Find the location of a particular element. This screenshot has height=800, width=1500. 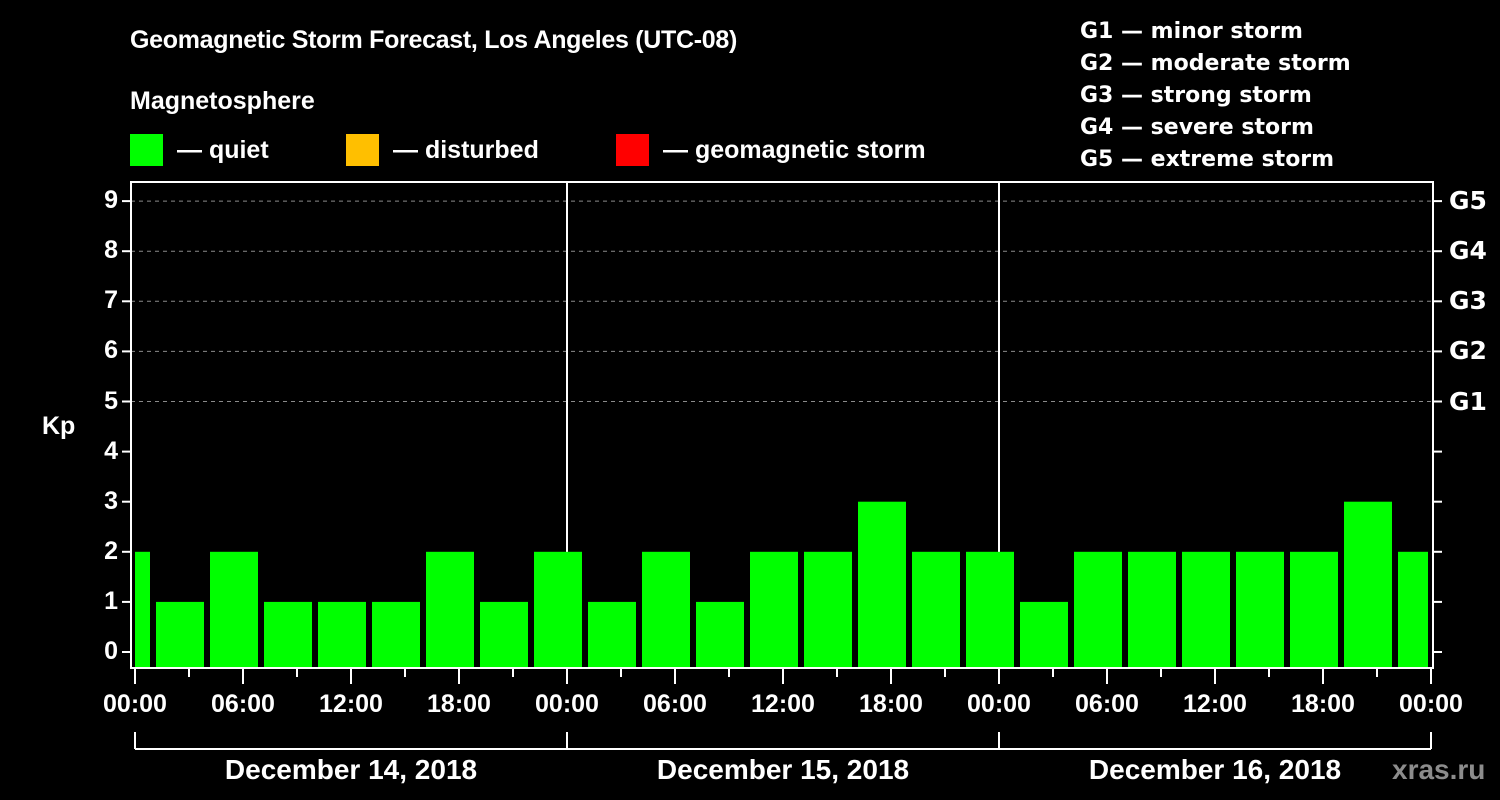

g1-description: G1 — minor storm is located at coordinates (1191, 31).